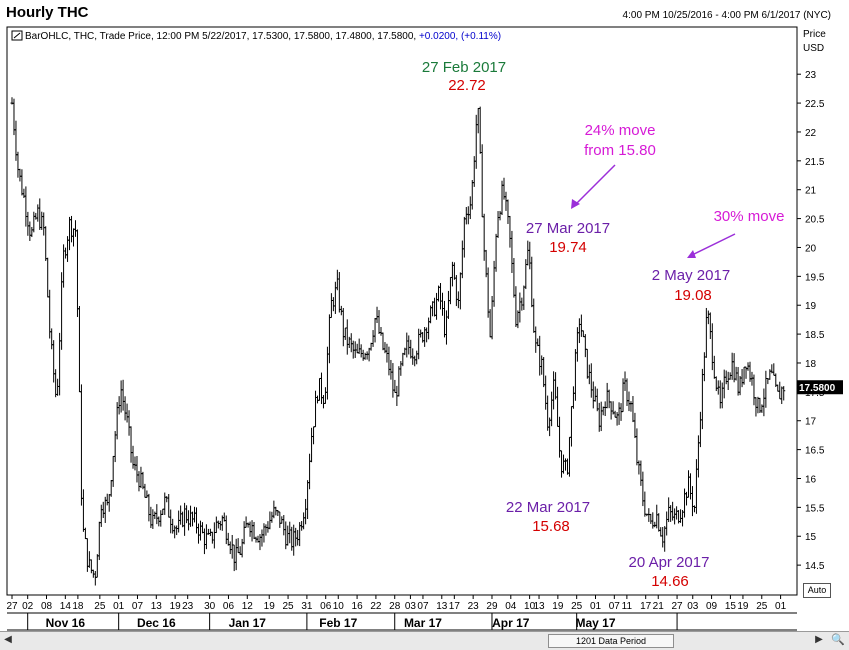 The height and width of the screenshot is (650, 849). I want to click on auto-scale-button: Auto, so click(817, 590).